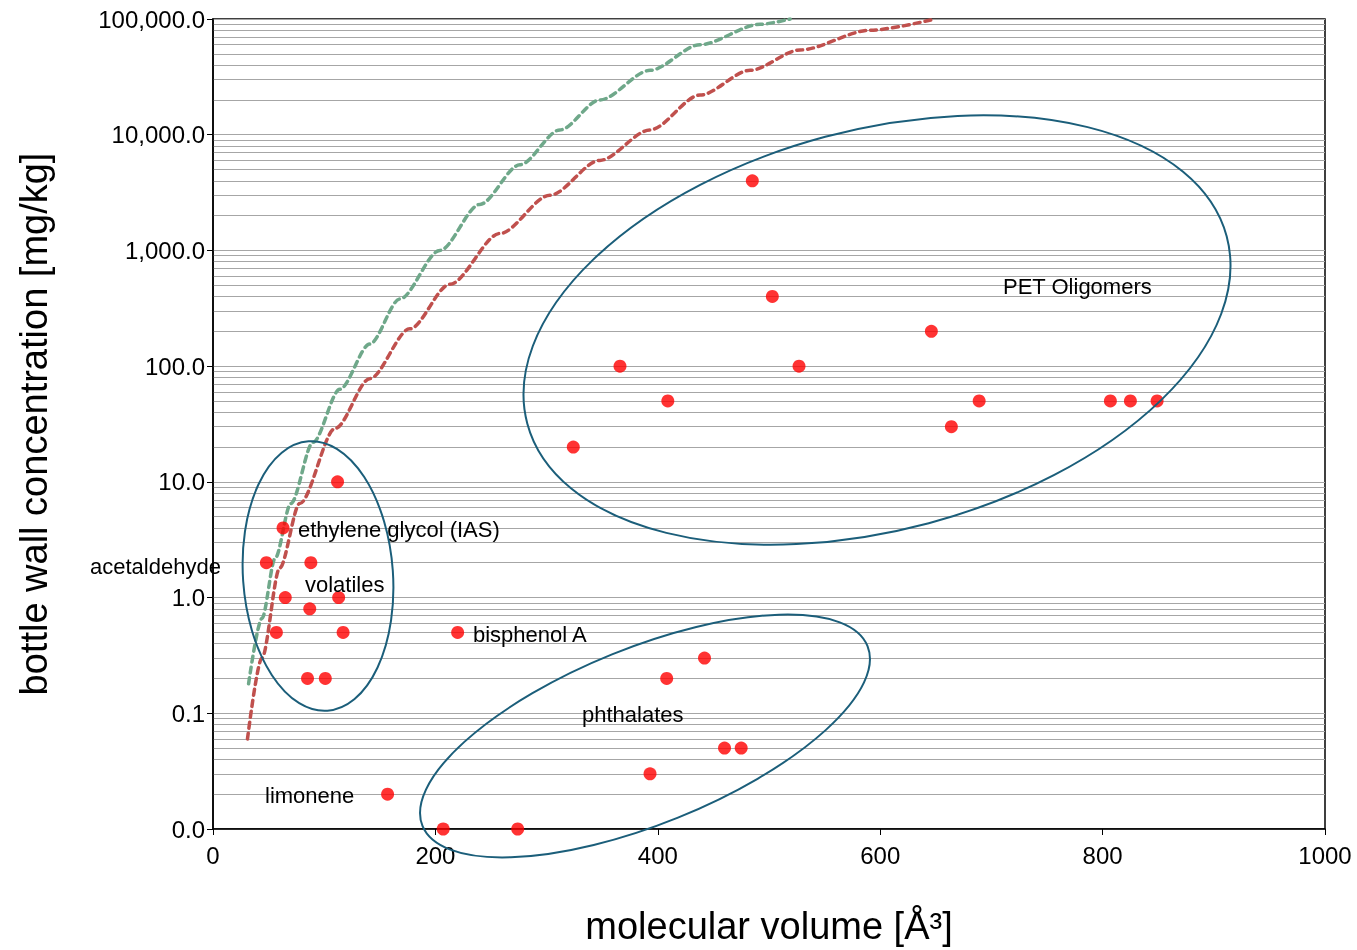 The height and width of the screenshot is (950, 1357). I want to click on y-tick-label: 0.1, so click(188, 713).